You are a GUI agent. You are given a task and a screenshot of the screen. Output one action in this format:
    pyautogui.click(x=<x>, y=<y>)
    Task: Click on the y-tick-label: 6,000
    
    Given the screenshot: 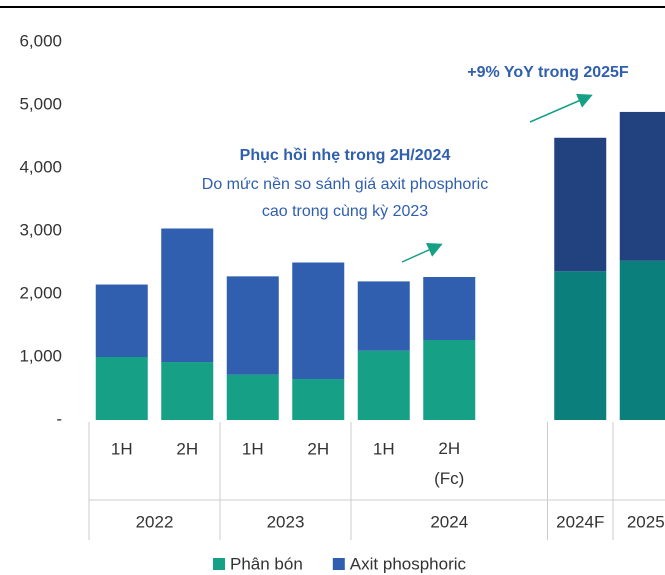 What is the action you would take?
    pyautogui.click(x=40, y=40)
    